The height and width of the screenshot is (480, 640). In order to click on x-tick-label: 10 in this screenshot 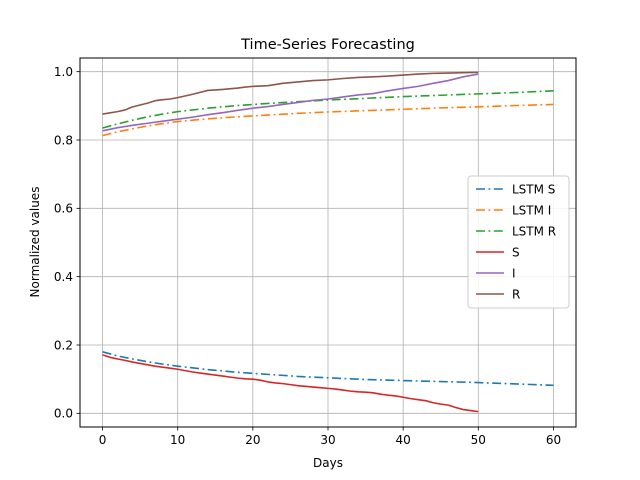, I will do `click(177, 440)`.